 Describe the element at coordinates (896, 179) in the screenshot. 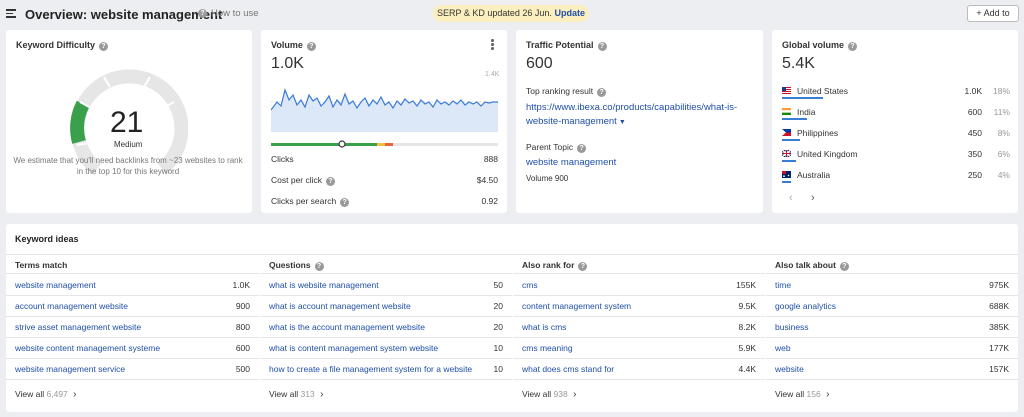

I see `country-row-au: Australia 250 4%` at that location.